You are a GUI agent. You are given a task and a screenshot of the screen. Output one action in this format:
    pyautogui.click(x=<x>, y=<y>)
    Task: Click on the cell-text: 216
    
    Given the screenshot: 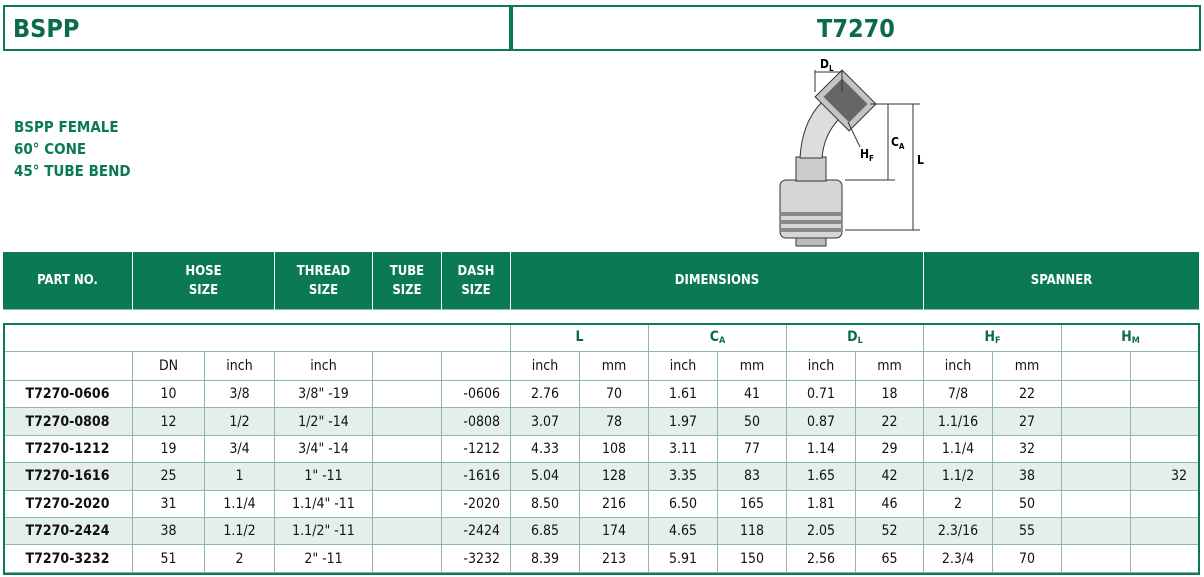 What is the action you would take?
    pyautogui.click(x=614, y=503)
    